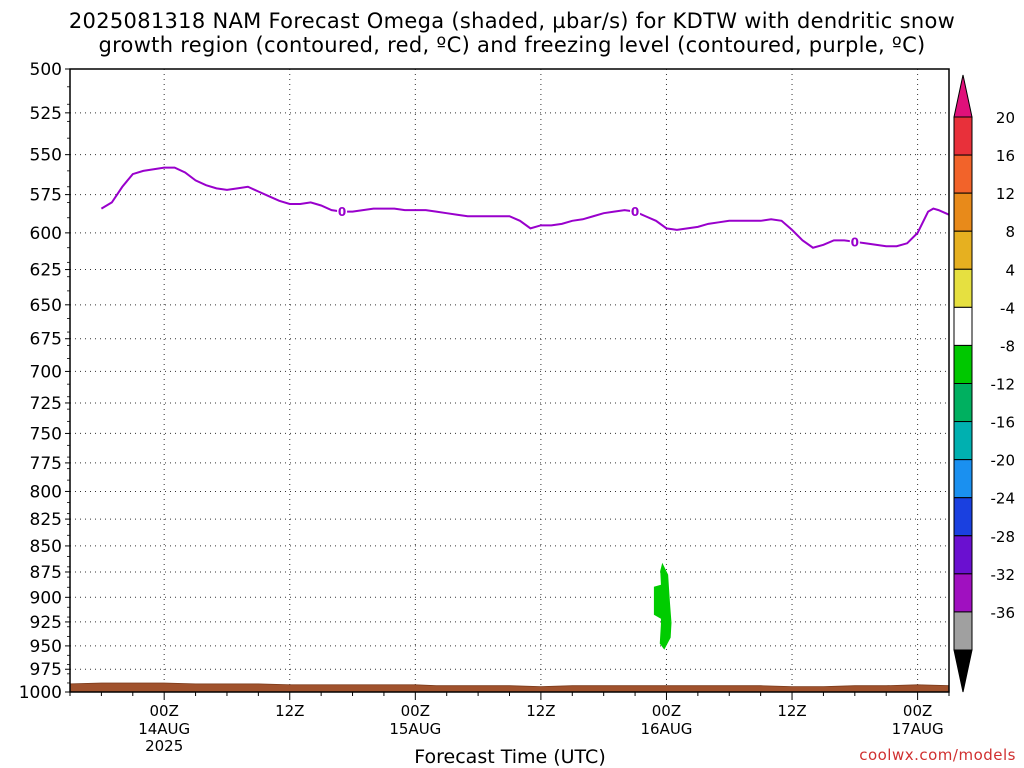 The image size is (1024, 768). What do you see at coordinates (46, 573) in the screenshot?
I see `y-tick-label-875: 875` at bounding box center [46, 573].